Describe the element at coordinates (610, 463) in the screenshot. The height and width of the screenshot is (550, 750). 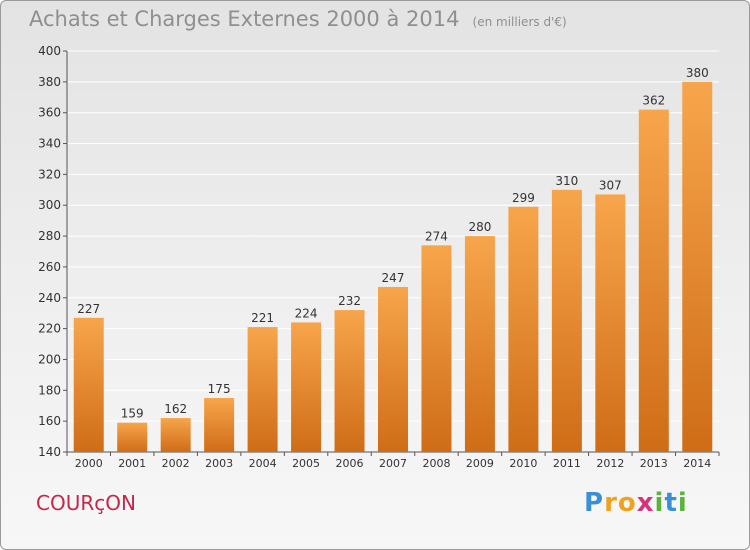
I see `x-tick-label: 2012` at that location.